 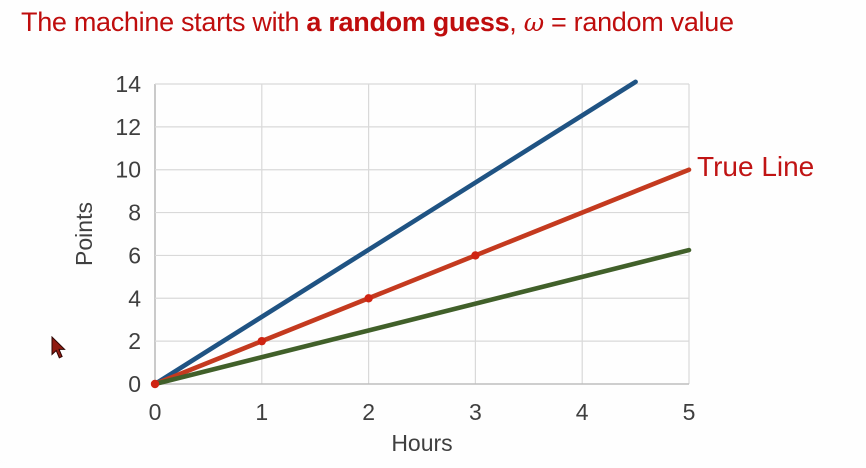 What do you see at coordinates (408, 22) in the screenshot?
I see `title-bold-phrase: a random guess` at bounding box center [408, 22].